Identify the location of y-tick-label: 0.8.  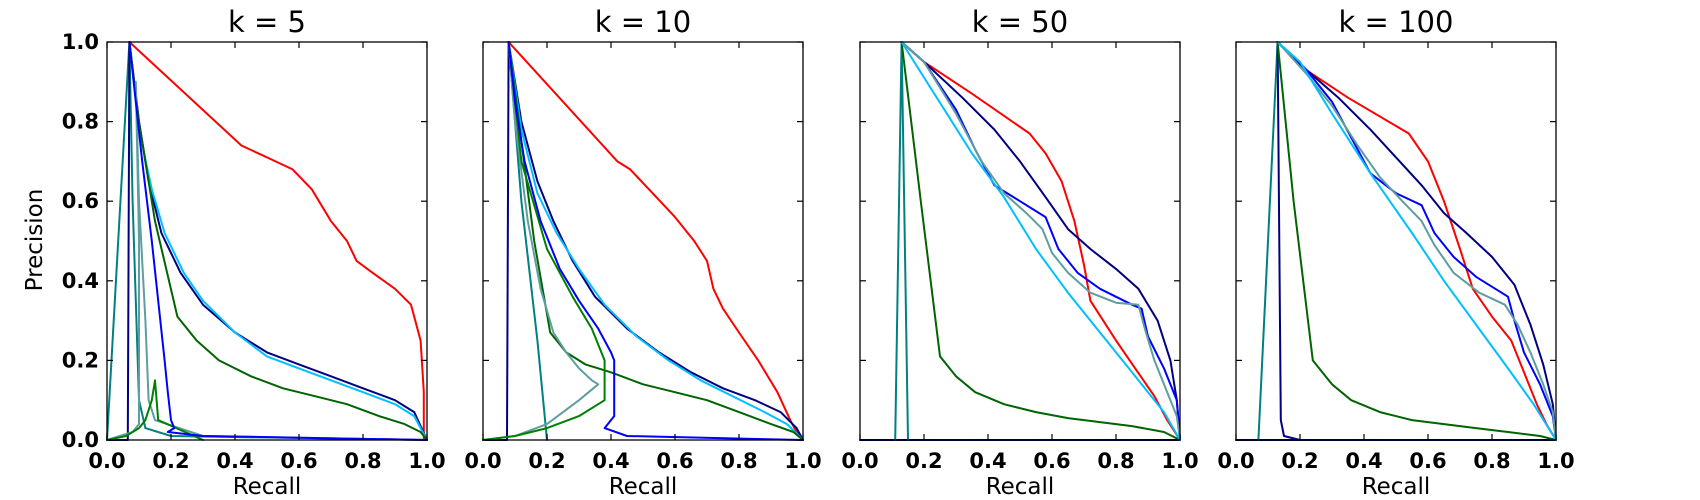
(80, 122).